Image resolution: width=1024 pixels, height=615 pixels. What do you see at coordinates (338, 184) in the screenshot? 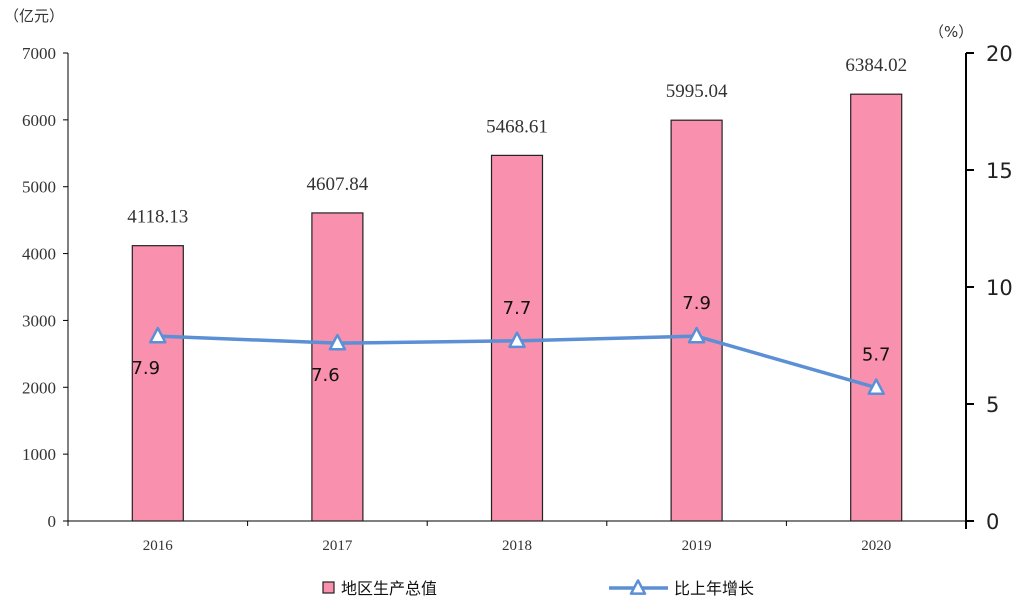
I see `bar-value-label: 4607.84` at bounding box center [338, 184].